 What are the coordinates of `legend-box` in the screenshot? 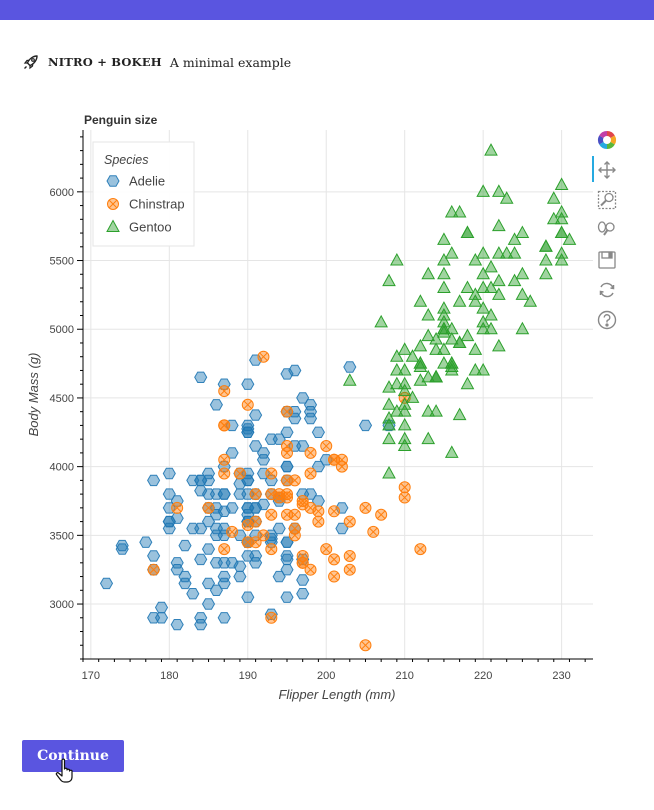 It's located at (143, 194).